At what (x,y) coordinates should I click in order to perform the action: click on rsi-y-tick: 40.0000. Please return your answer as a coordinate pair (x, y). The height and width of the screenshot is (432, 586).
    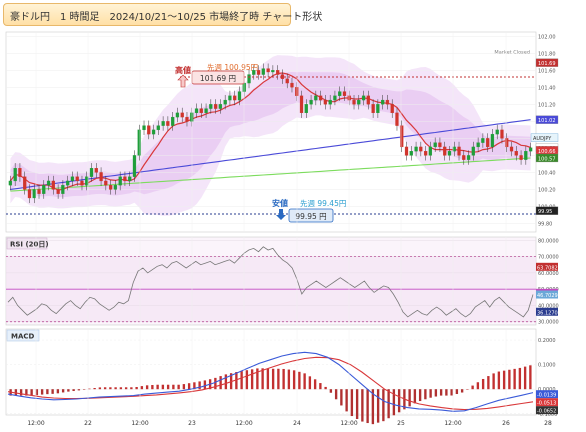
    Looking at the image, I should click on (548, 306).